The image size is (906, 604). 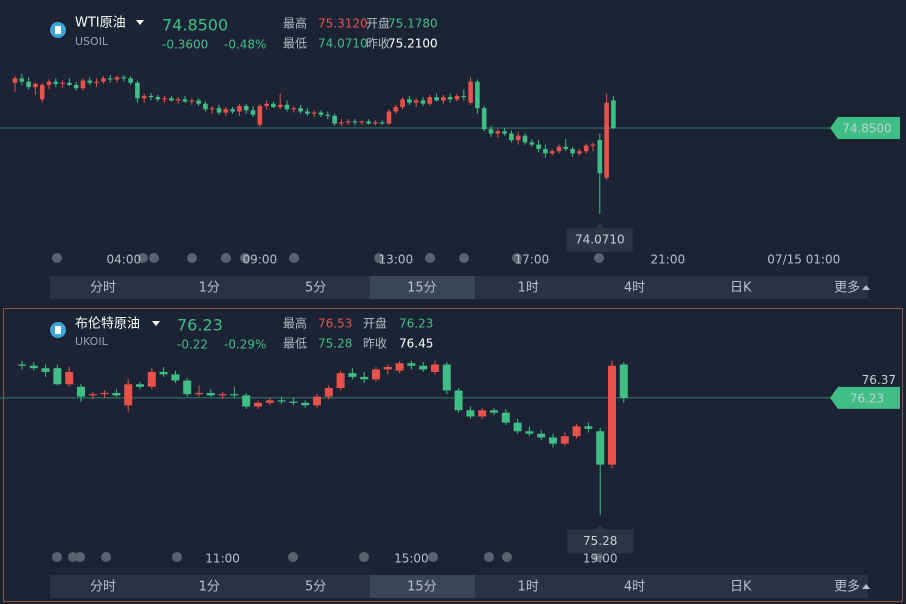 I want to click on change-pct: -0.29%, so click(x=245, y=345).